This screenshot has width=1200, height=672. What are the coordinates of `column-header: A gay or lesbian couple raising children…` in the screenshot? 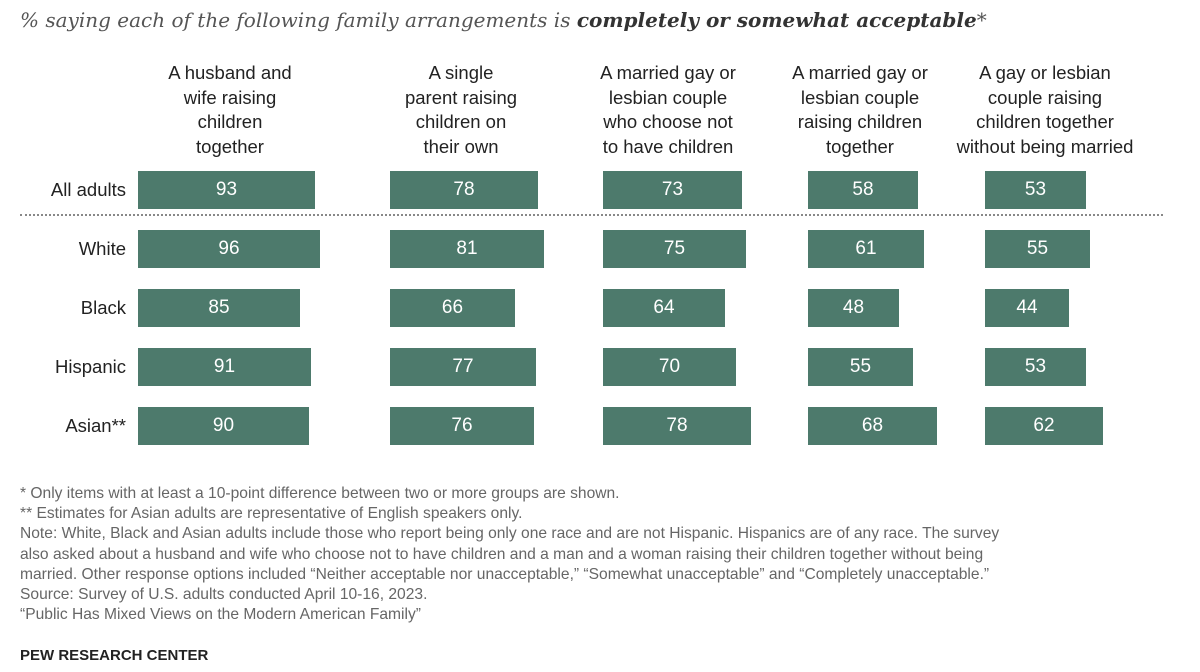 It's located at (1045, 109).